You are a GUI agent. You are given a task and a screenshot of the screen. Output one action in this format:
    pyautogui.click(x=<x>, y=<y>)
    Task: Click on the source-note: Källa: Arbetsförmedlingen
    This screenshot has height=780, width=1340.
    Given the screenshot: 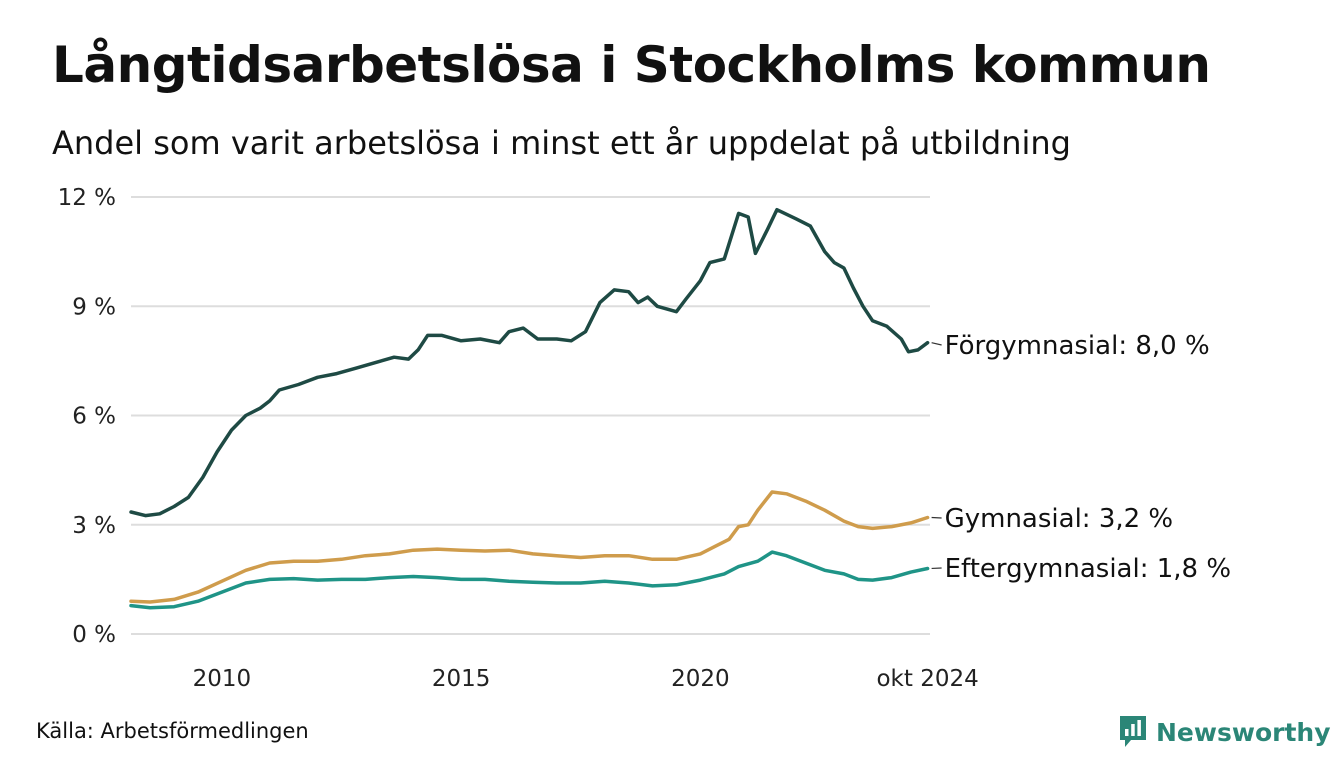 What is the action you would take?
    pyautogui.click(x=172, y=731)
    